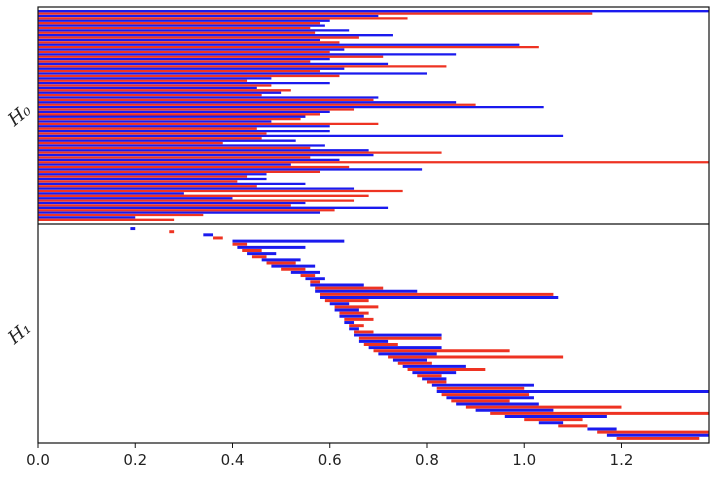  Describe the element at coordinates (524, 460) in the screenshot. I see `x-tick-label: 1.0` at that location.